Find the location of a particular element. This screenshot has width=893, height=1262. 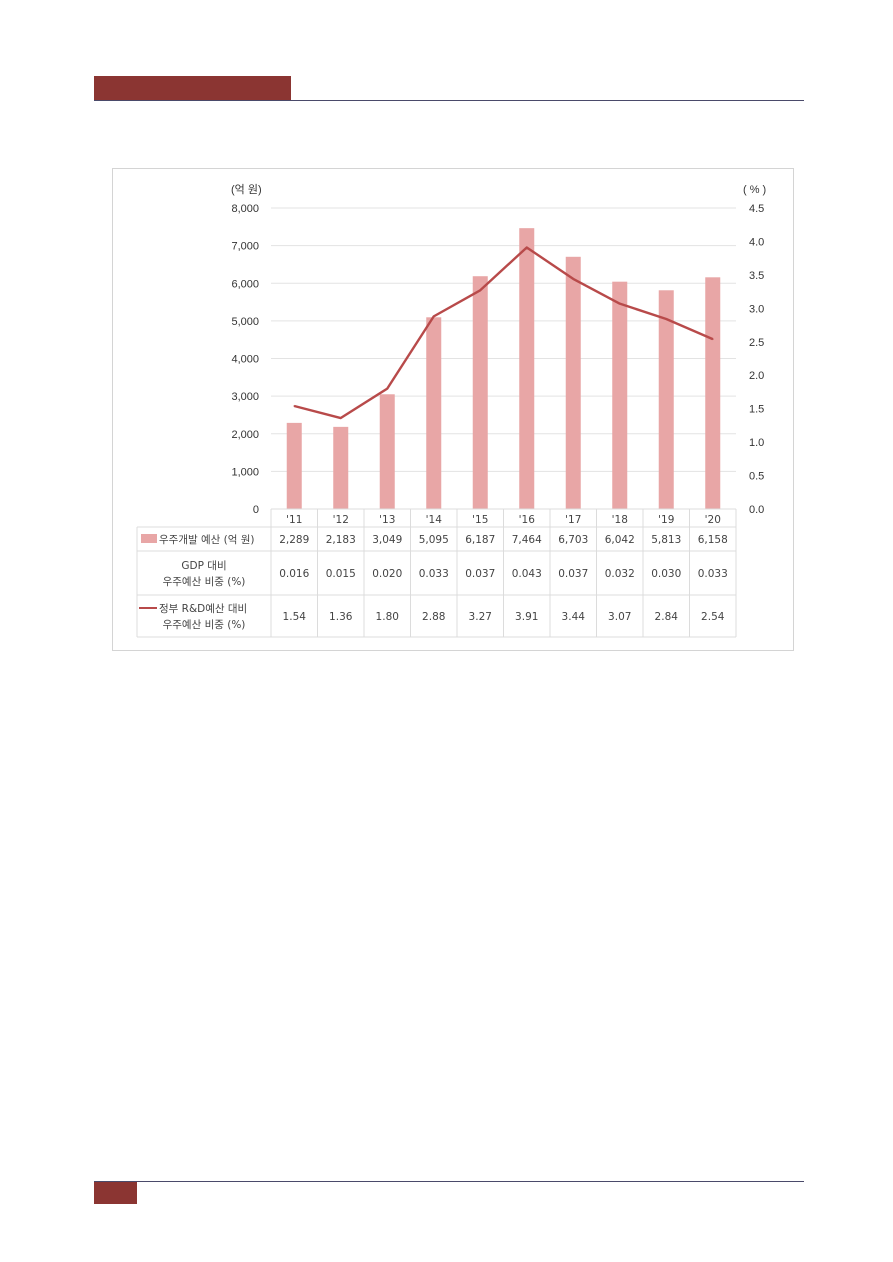

data-label-budget: 2,289 is located at coordinates (294, 540).